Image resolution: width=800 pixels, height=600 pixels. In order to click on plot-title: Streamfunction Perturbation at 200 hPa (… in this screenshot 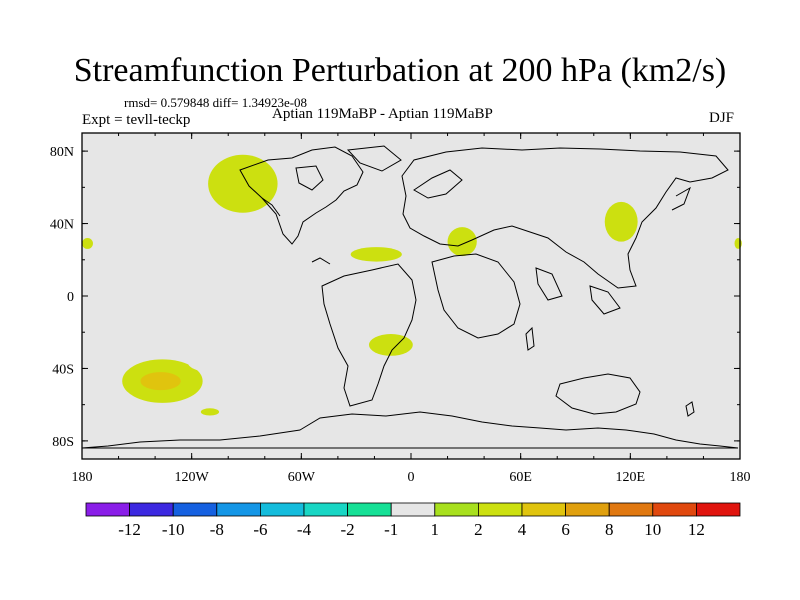, I will do `click(400, 70)`.